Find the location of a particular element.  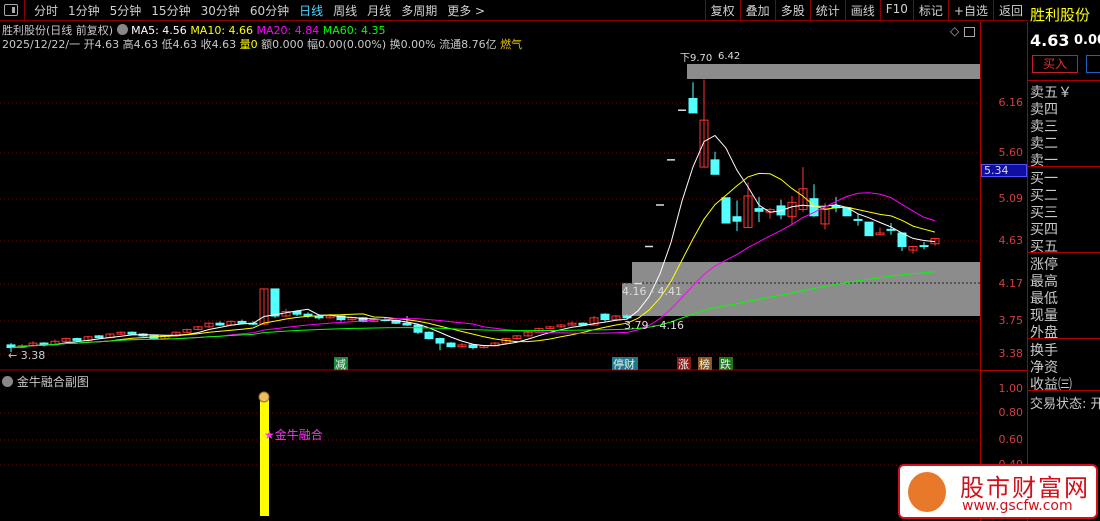

change: 0.00 is located at coordinates (1087, 40).